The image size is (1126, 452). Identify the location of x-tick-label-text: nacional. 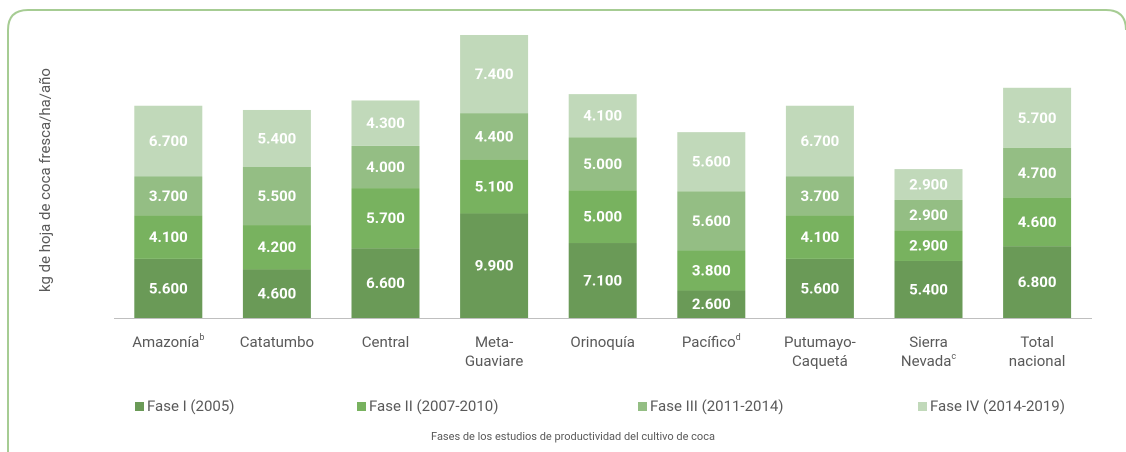
(1037, 361).